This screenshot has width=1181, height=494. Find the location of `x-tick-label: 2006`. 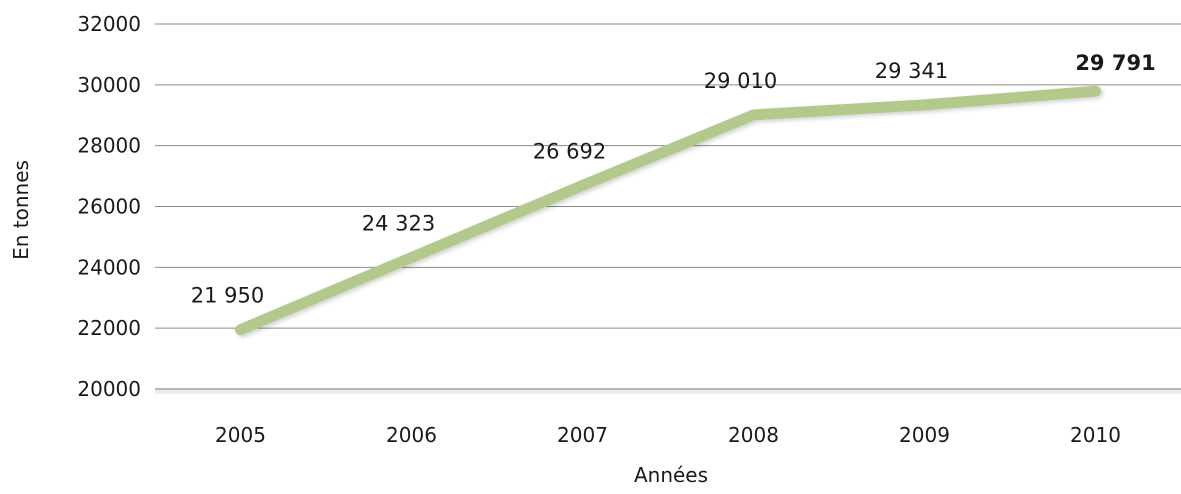

x-tick-label: 2006 is located at coordinates (411, 435).